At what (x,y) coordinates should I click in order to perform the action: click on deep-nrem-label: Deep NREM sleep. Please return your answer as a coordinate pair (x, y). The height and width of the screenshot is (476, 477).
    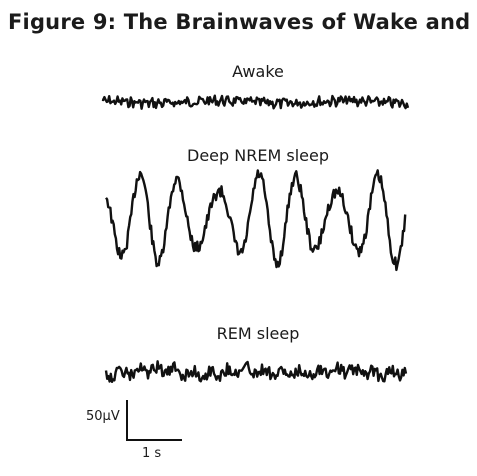
    Looking at the image, I should click on (258, 155).